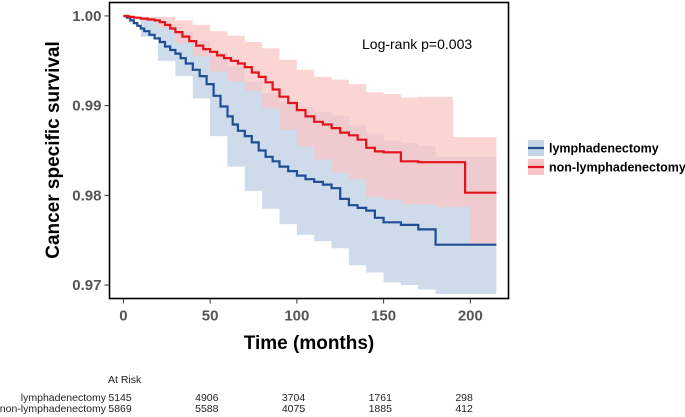  I want to click on legend-label-lymphadenectomy: lymphadenectomy, so click(604, 149).